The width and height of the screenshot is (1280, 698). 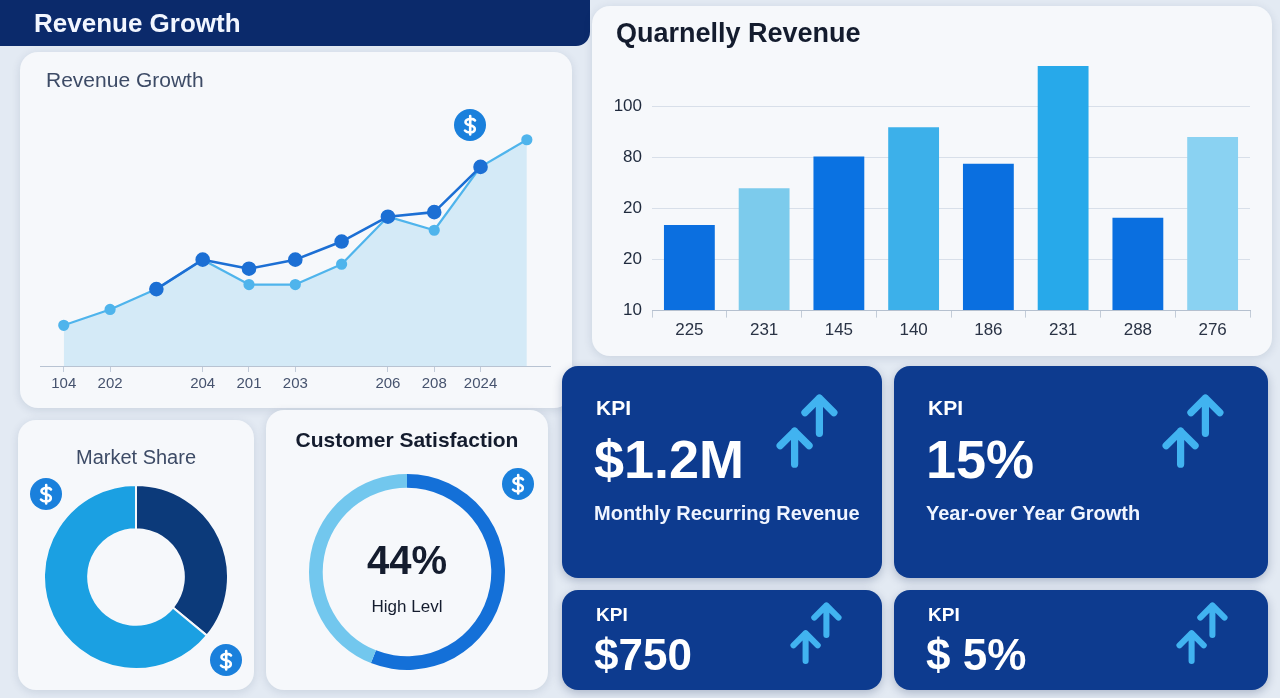 What do you see at coordinates (988, 330) in the screenshot?
I see `x-tick-label: 186` at bounding box center [988, 330].